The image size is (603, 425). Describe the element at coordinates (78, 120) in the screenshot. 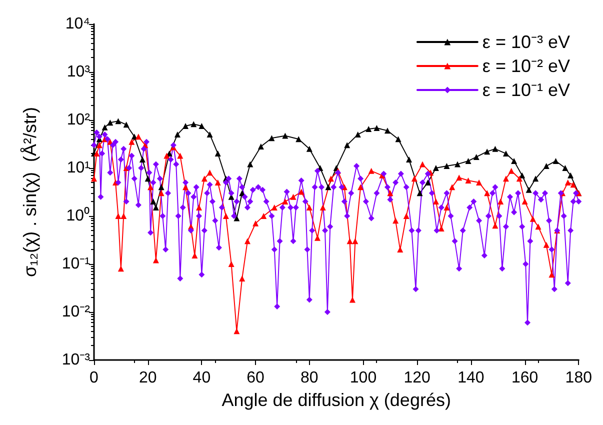

I see `y-tick-label: 10²` at that location.